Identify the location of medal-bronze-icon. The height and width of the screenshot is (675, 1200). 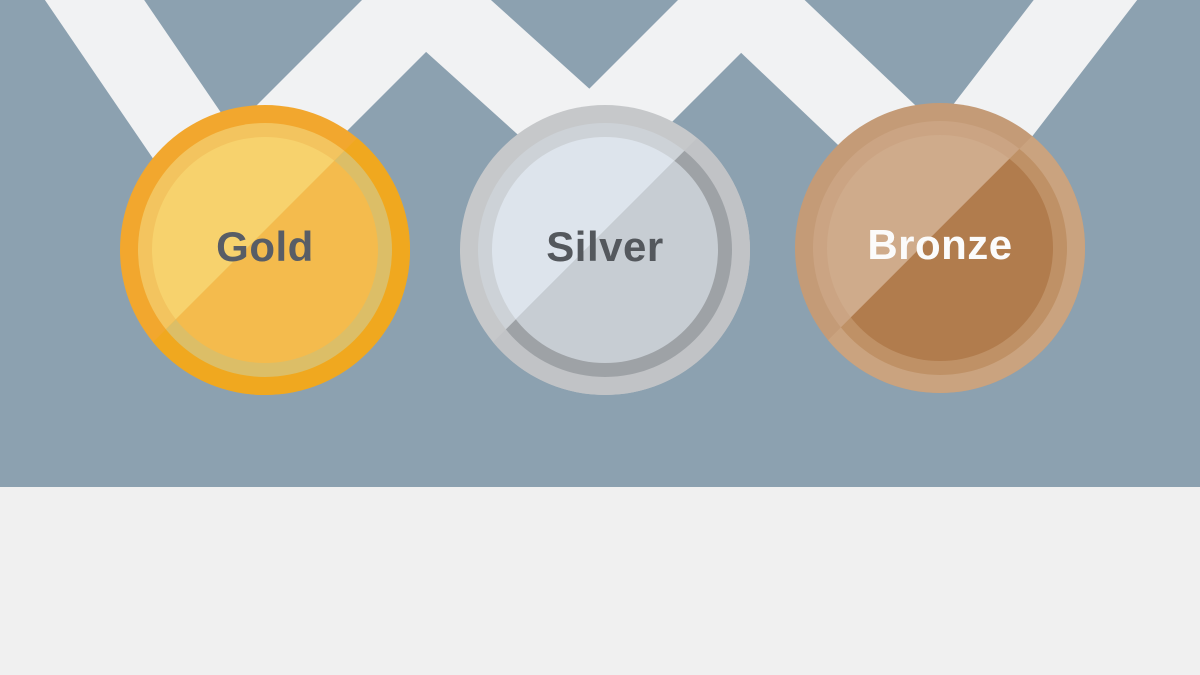
(940, 248).